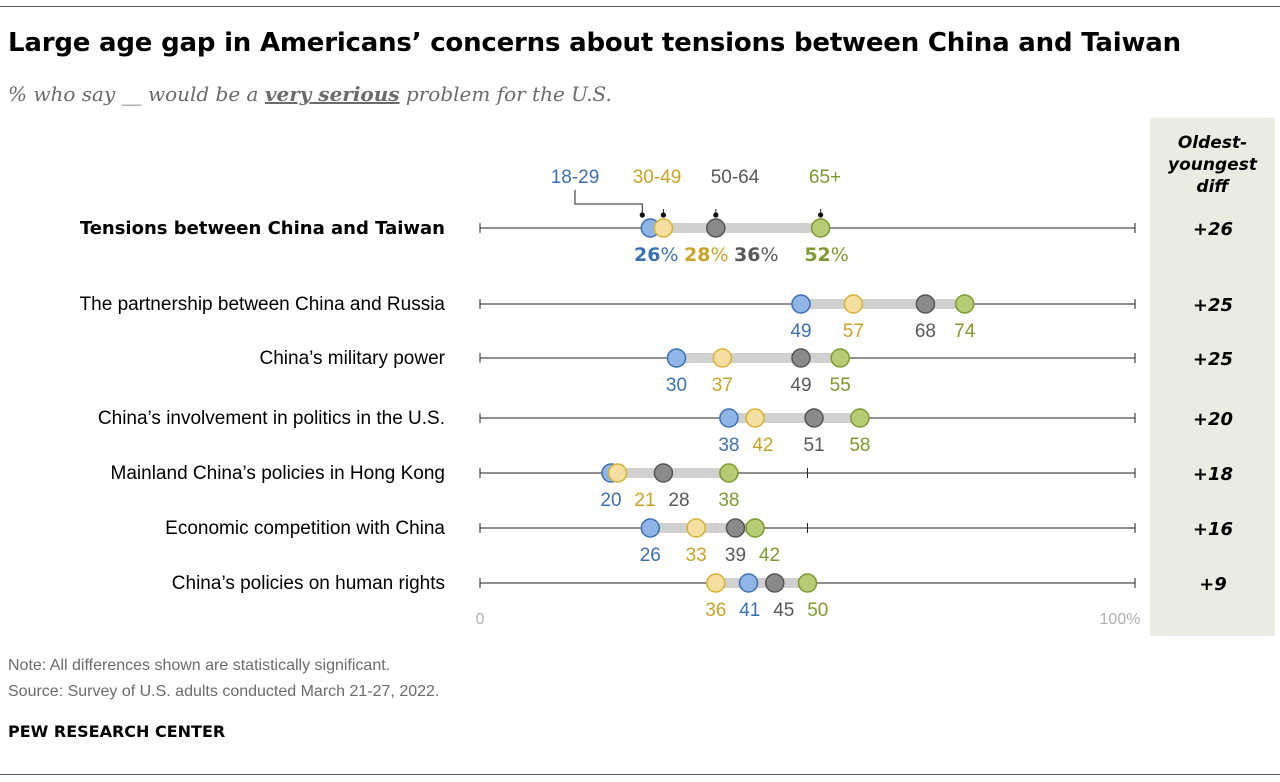 The image size is (1280, 782). Describe the element at coordinates (575, 177) in the screenshot. I see `legend-label-18-29: 18-29` at that location.